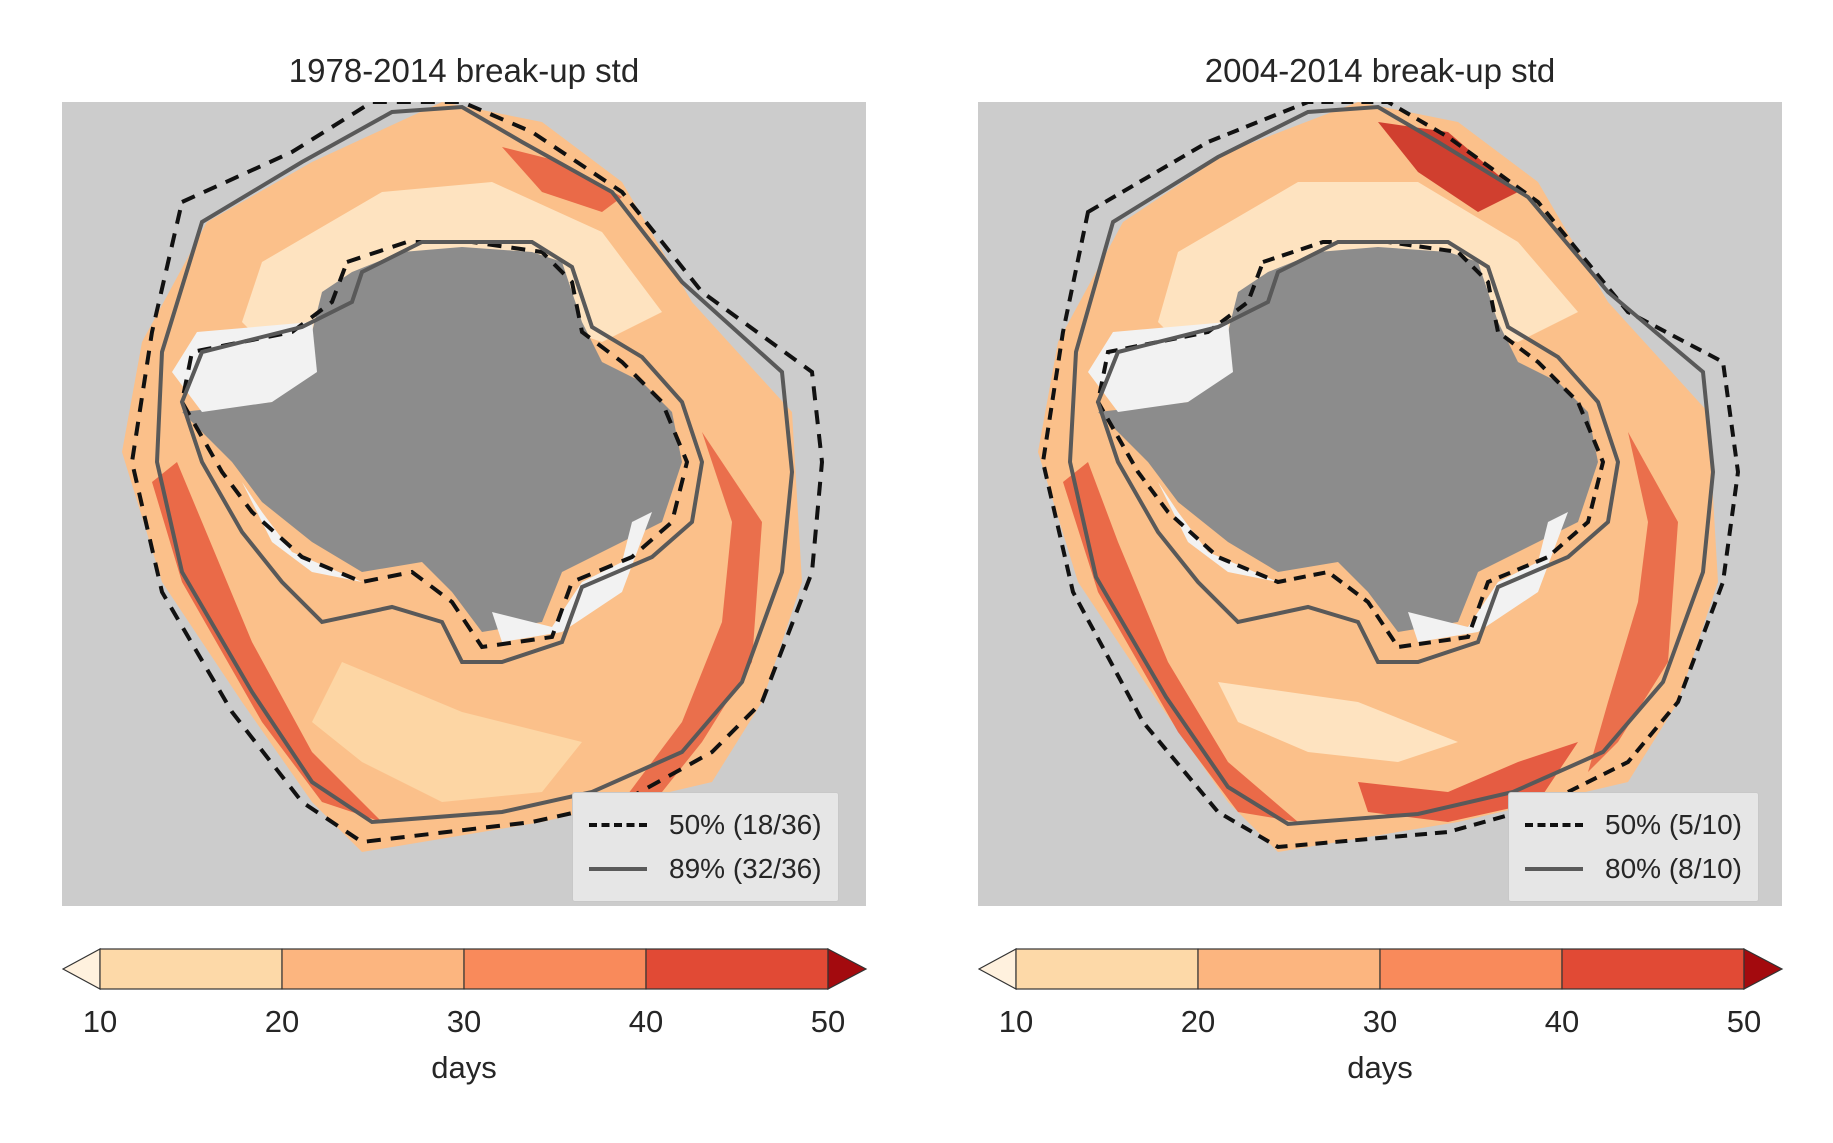 This screenshot has width=1833, height=1143. I want to click on legend-entry-50: 50% (18/36), so click(705, 825).